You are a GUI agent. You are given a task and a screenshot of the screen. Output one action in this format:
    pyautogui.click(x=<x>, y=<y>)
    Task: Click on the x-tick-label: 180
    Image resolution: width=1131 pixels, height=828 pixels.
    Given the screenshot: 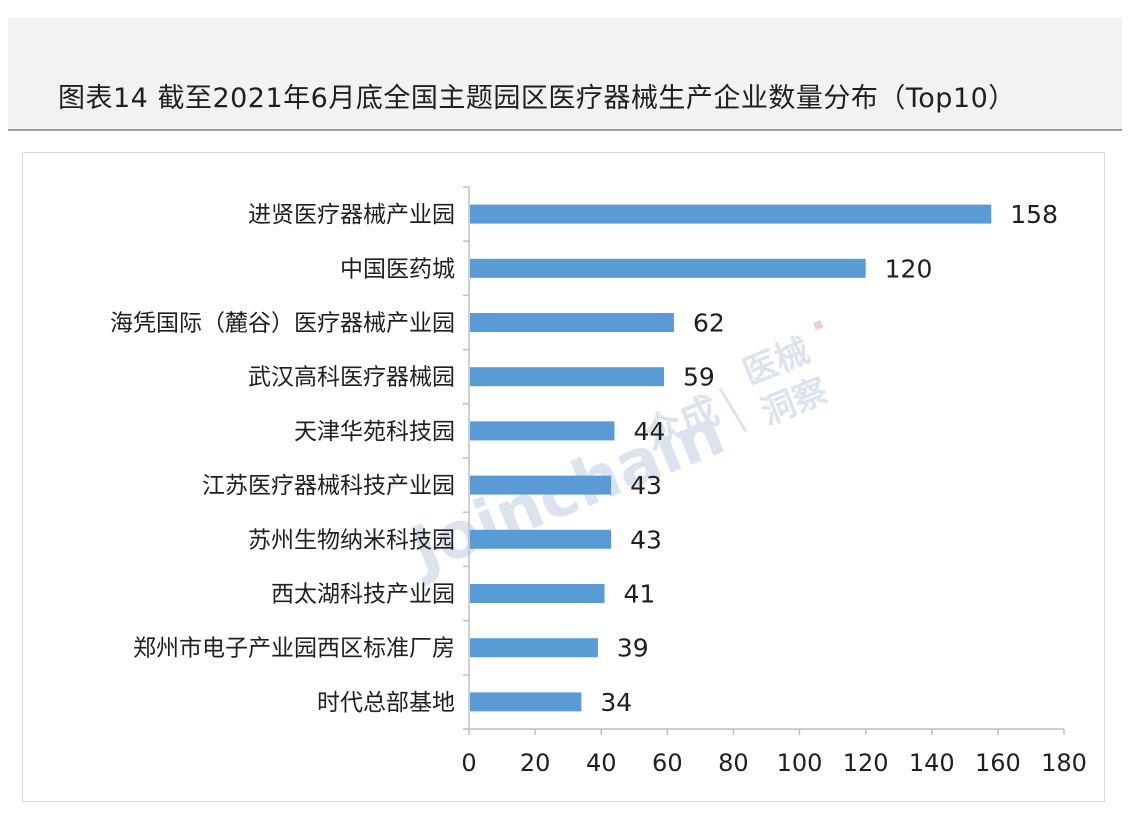 What is the action you would take?
    pyautogui.click(x=1064, y=763)
    